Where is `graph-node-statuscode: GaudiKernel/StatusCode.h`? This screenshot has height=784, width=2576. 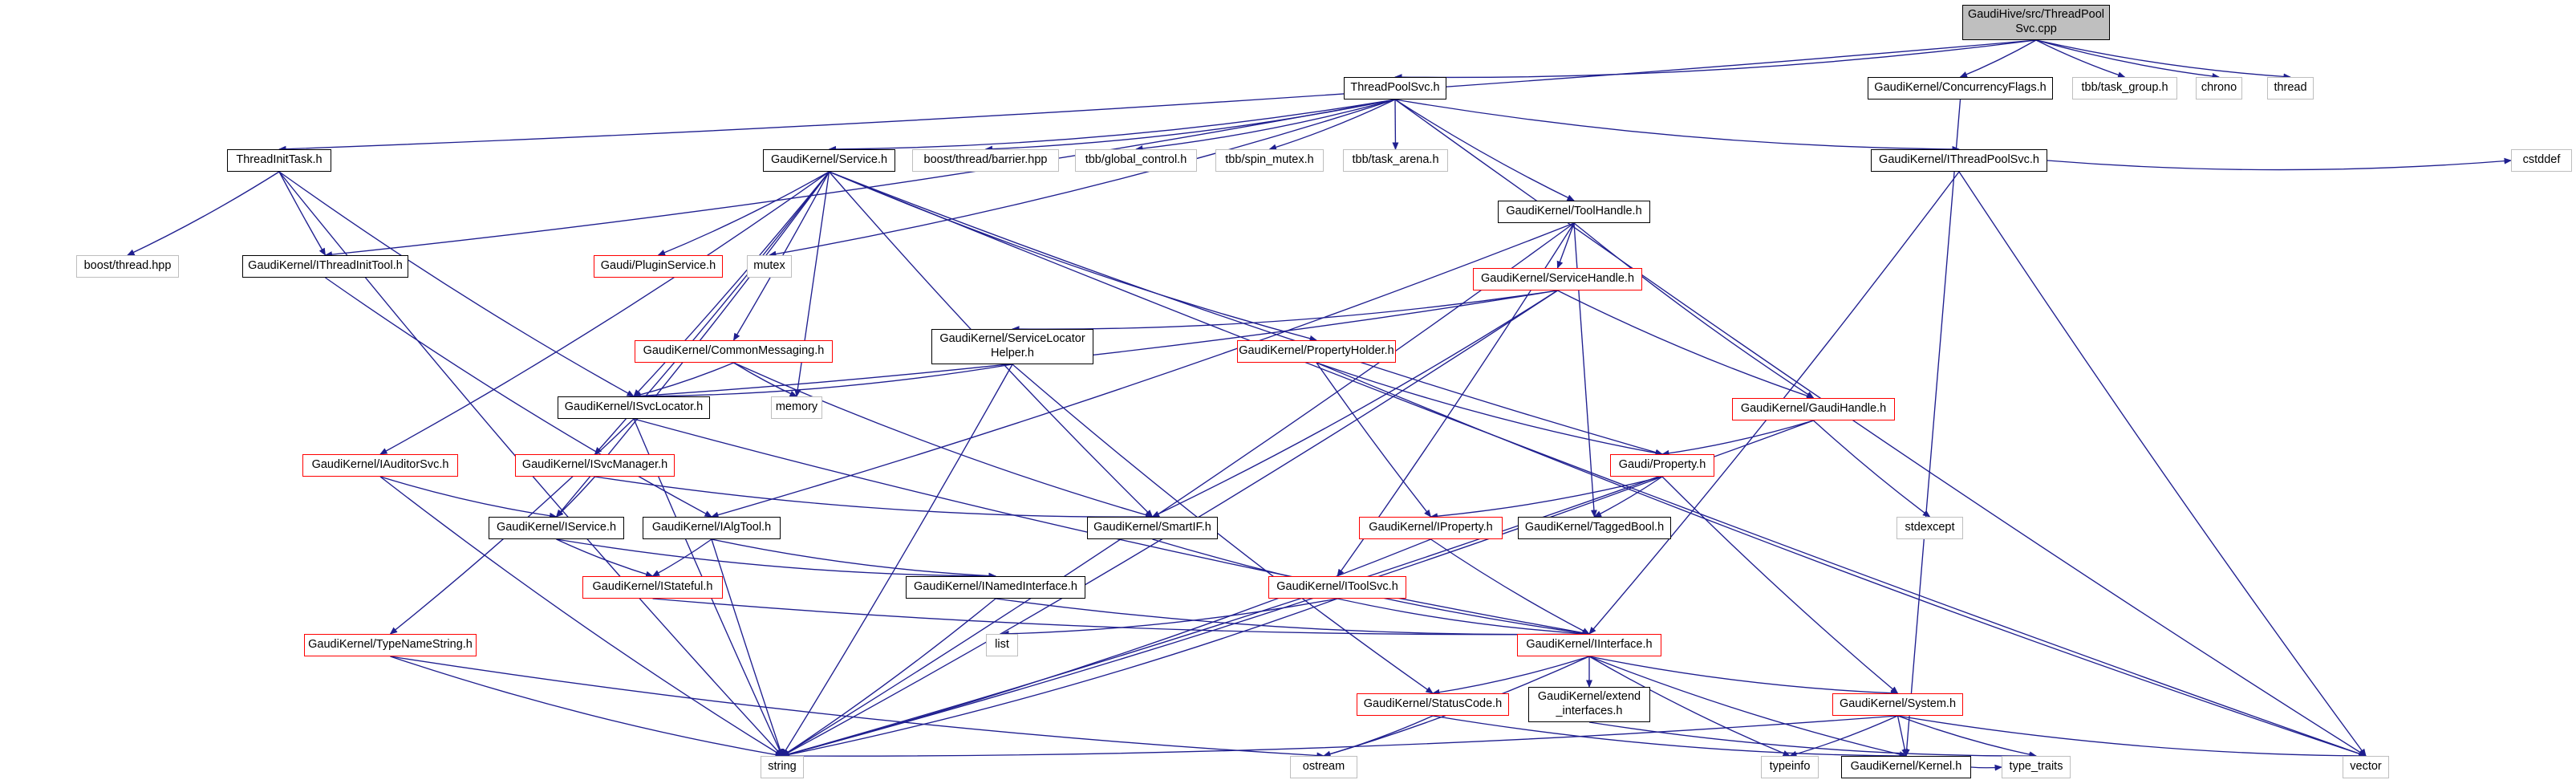
graph-node-statuscode: GaudiKernel/StatusCode.h is located at coordinates (1433, 704).